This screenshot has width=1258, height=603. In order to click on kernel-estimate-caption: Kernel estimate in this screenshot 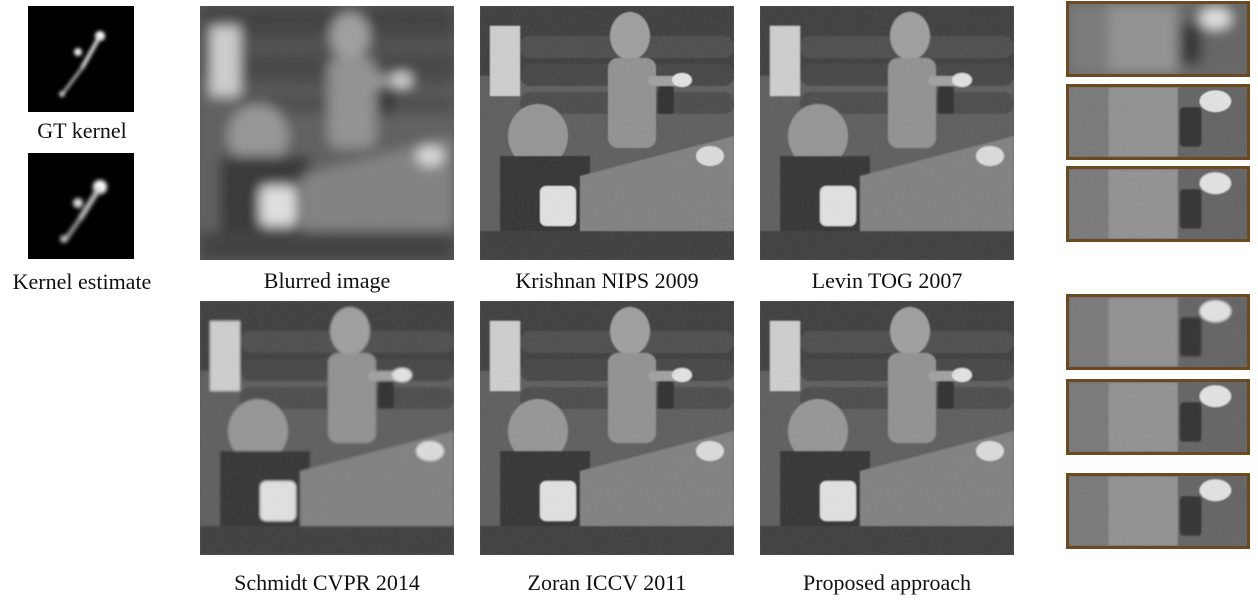, I will do `click(82, 281)`.